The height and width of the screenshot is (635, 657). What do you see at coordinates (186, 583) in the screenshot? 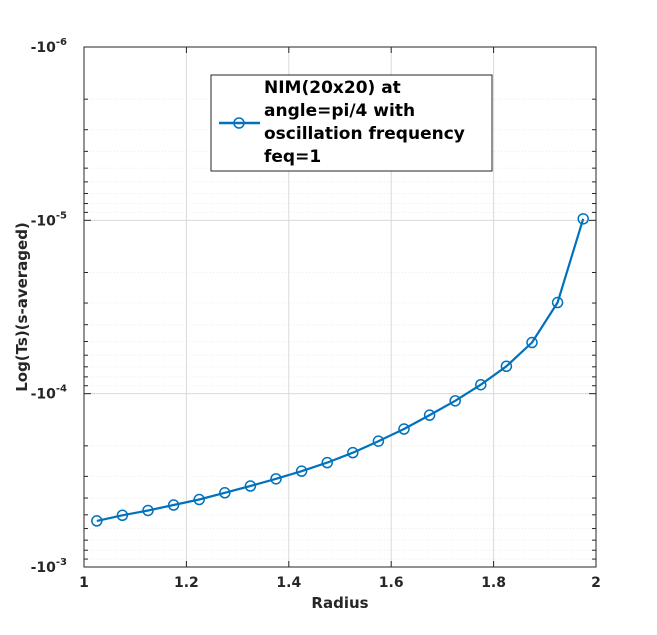
I see `x-tick-label: 1.2` at bounding box center [186, 583].